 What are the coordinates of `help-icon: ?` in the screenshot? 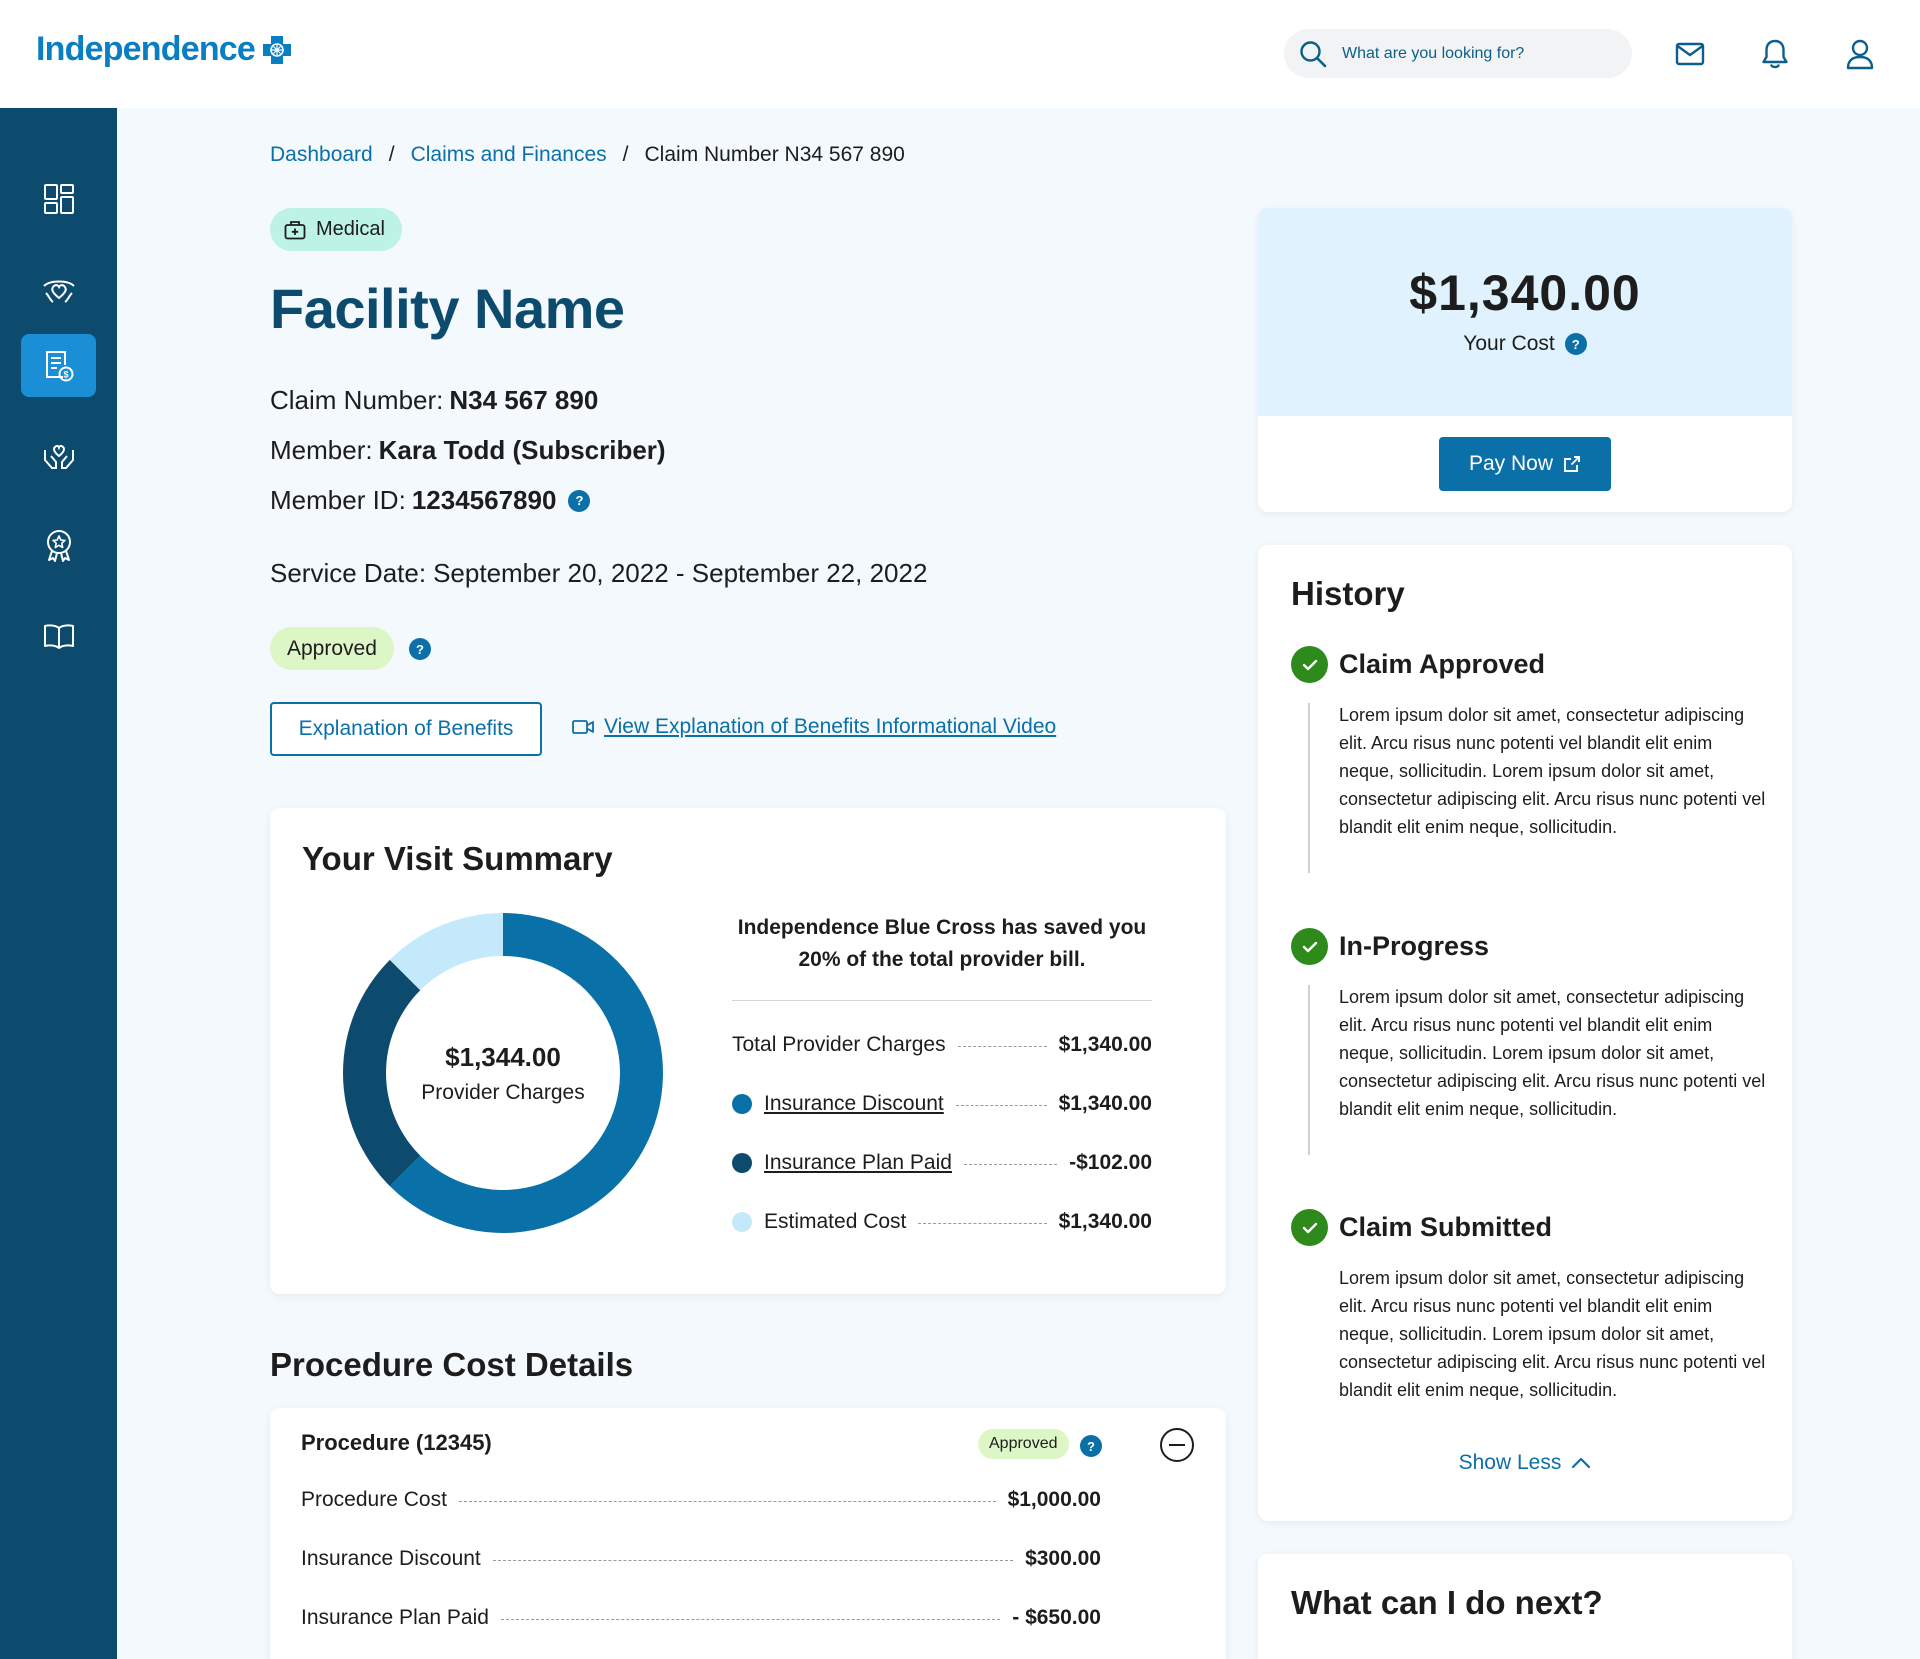 It's located at (579, 500).